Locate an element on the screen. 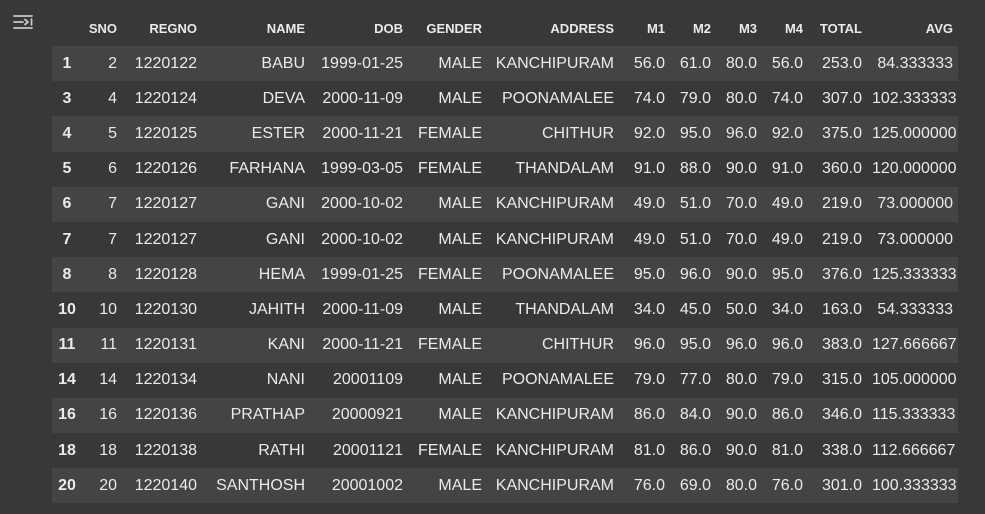 Image resolution: width=985 pixels, height=514 pixels. cell-regno: 1220122 is located at coordinates (165, 63).